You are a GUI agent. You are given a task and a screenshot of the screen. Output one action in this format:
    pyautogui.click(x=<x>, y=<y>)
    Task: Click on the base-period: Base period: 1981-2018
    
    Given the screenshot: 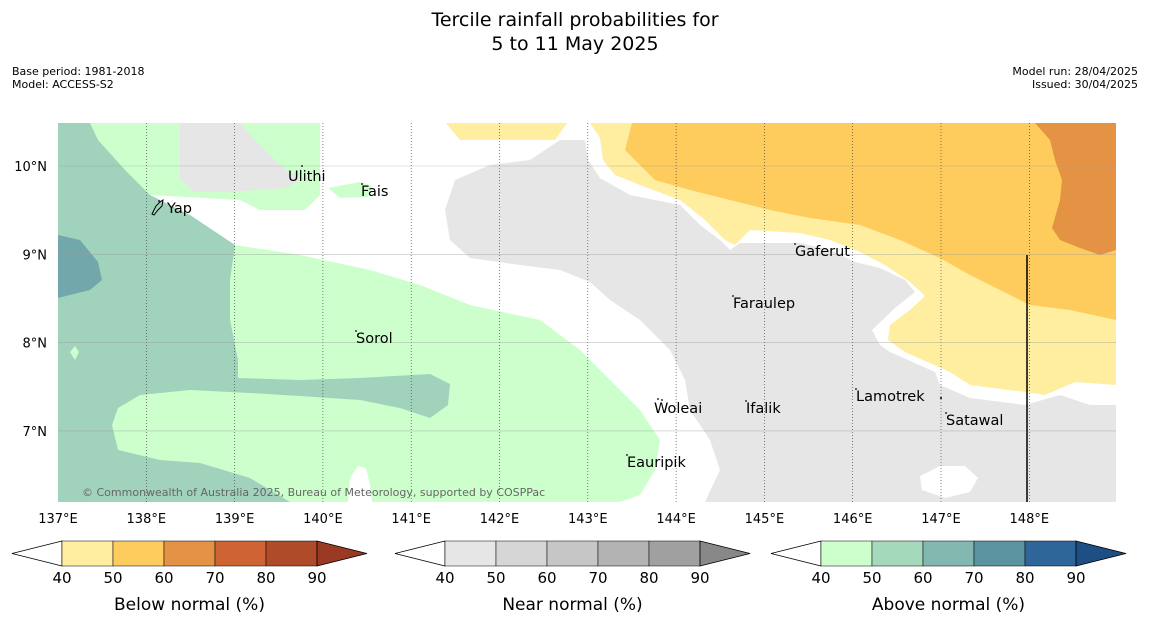 What is the action you would take?
    pyautogui.click(x=78, y=71)
    